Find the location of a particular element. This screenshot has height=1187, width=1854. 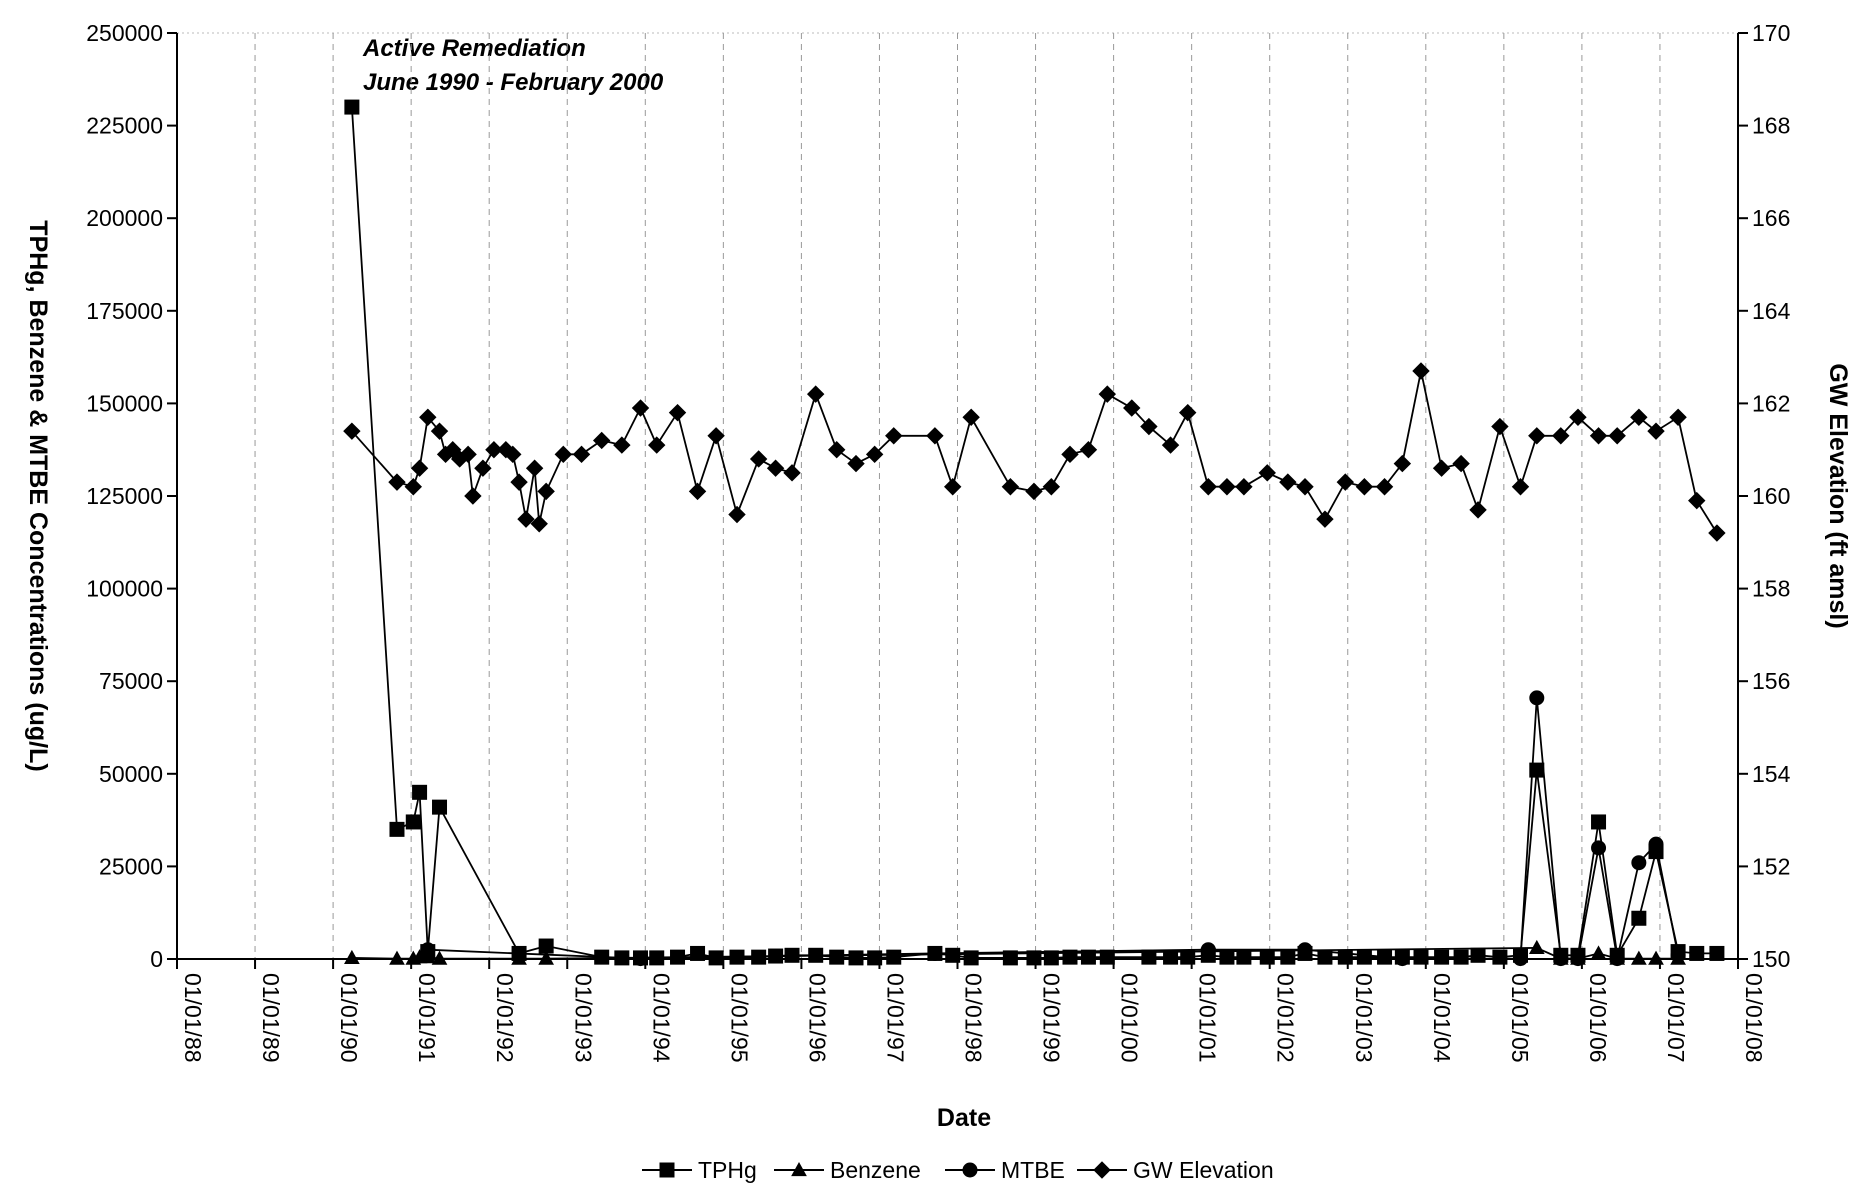

y2-tick-label: 160 is located at coordinates (1771, 496).